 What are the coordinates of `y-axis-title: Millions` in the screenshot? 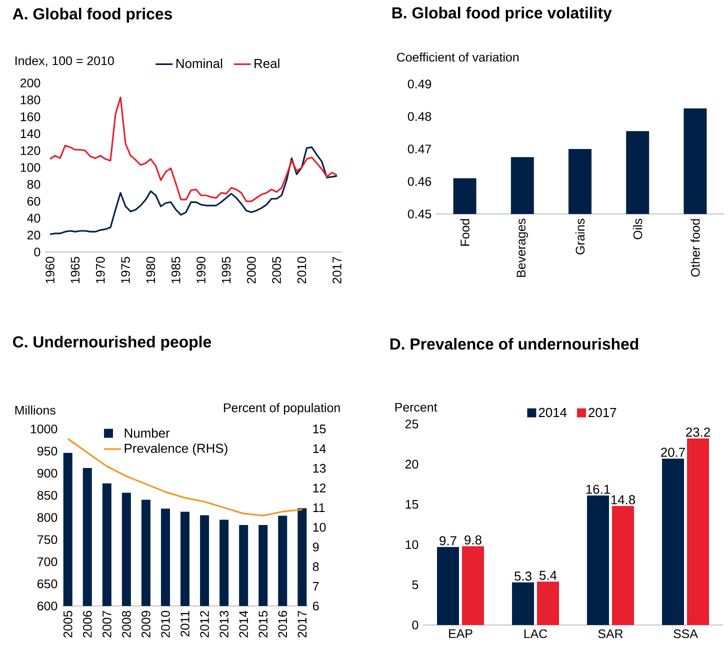 It's located at (35, 410).